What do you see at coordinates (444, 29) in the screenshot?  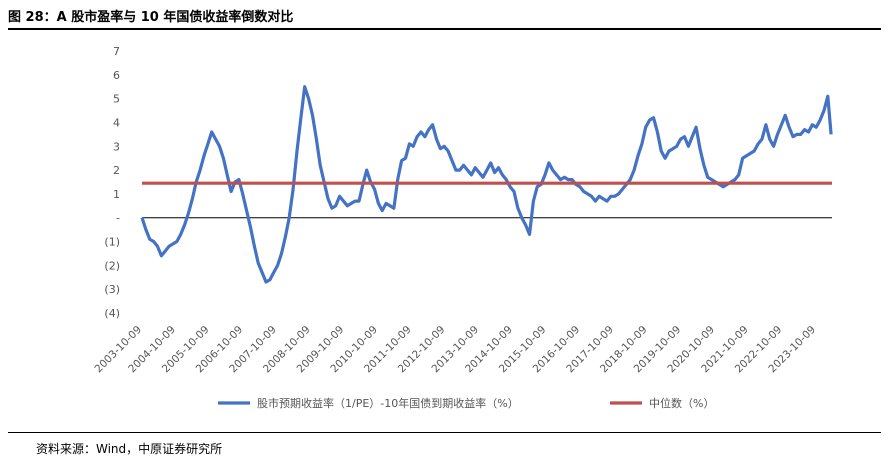 I see `title-divider` at bounding box center [444, 29].